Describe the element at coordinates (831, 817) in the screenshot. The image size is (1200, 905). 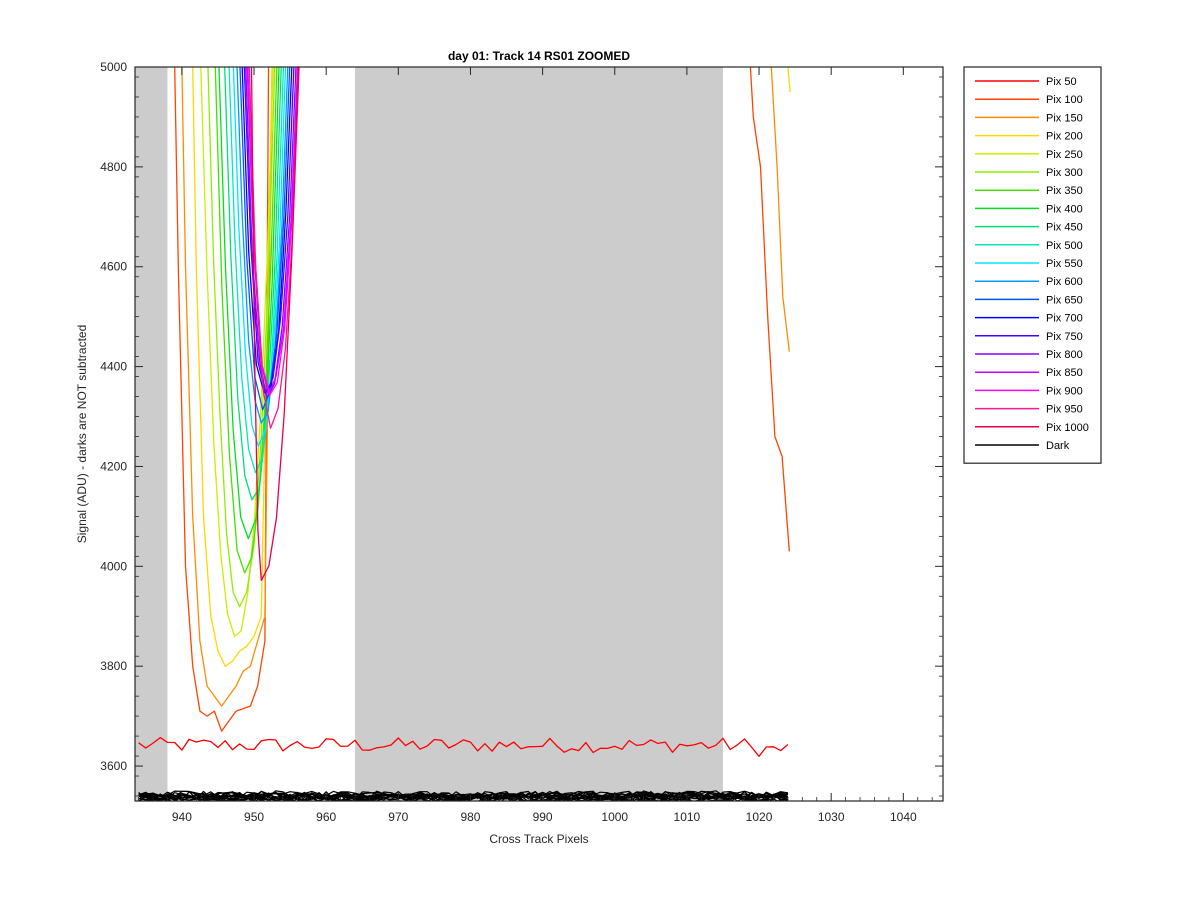
I see `x-tick-label-1030: 1030` at that location.